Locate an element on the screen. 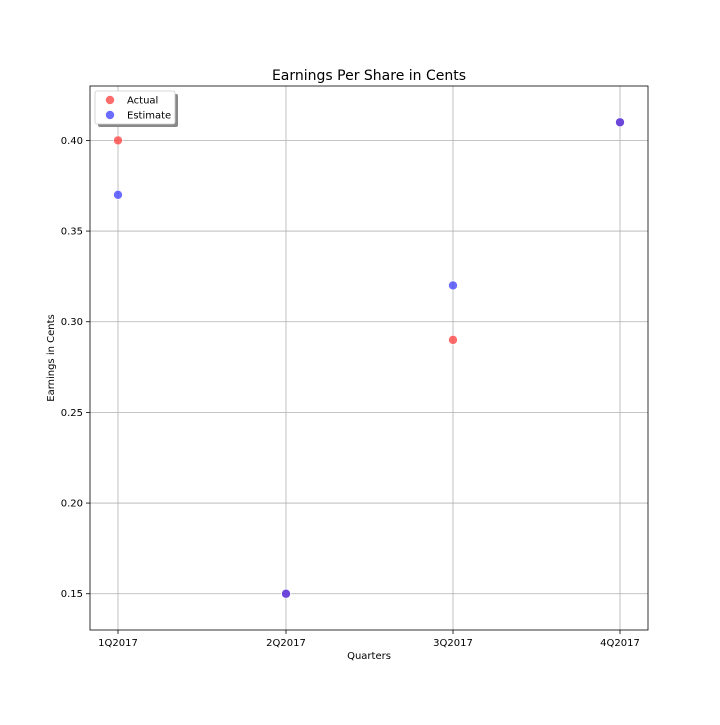 The height and width of the screenshot is (725, 720). y-tick-label: 0.30 is located at coordinates (72, 322).